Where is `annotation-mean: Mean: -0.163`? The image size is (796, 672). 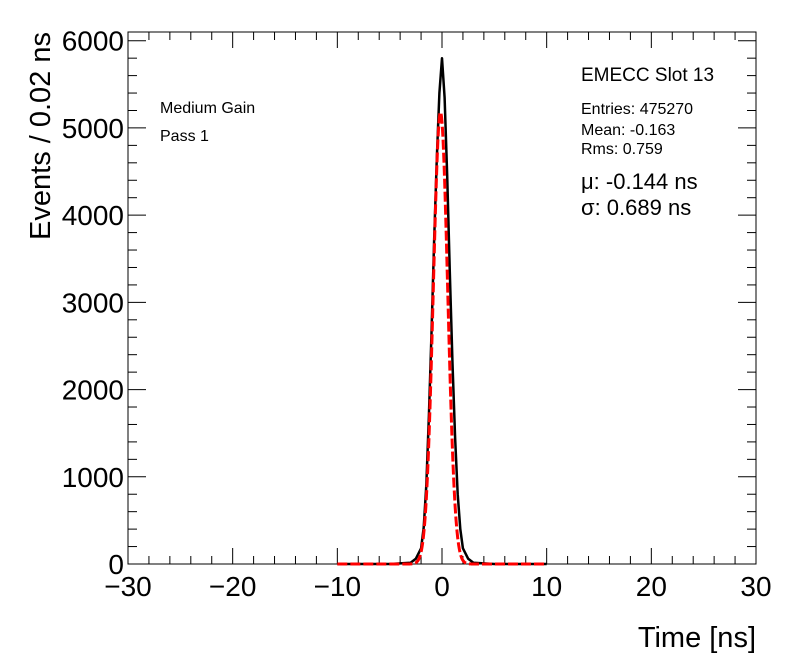
annotation-mean: Mean: -0.163 is located at coordinates (628, 130).